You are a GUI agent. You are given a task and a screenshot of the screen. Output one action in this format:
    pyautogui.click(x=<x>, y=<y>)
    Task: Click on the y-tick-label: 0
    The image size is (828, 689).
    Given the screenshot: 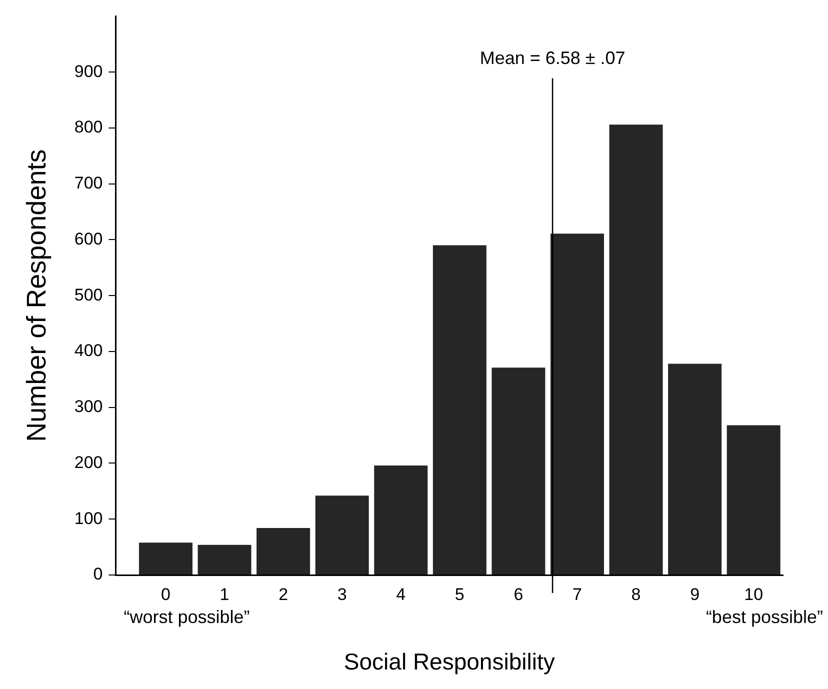 What is the action you would take?
    pyautogui.click(x=98, y=574)
    